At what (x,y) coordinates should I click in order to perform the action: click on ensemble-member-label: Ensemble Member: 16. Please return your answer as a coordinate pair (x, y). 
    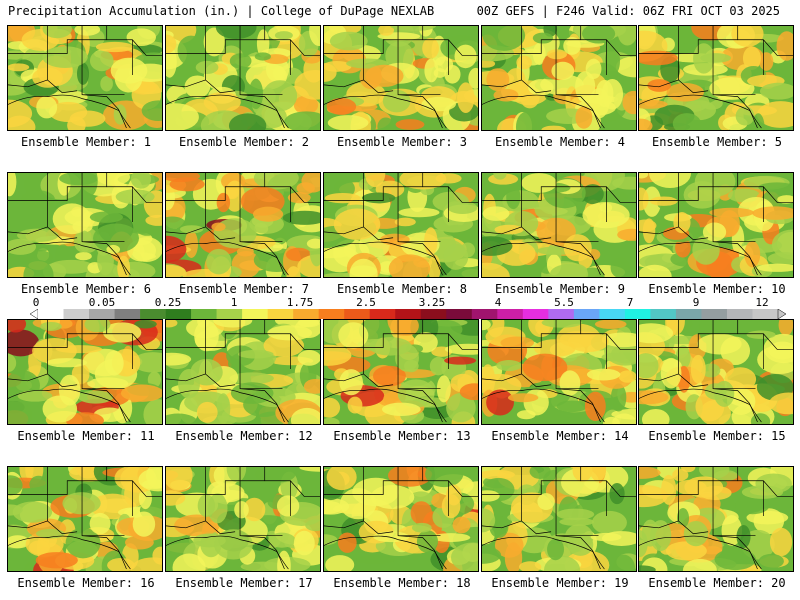
    Looking at the image, I should click on (86, 583).